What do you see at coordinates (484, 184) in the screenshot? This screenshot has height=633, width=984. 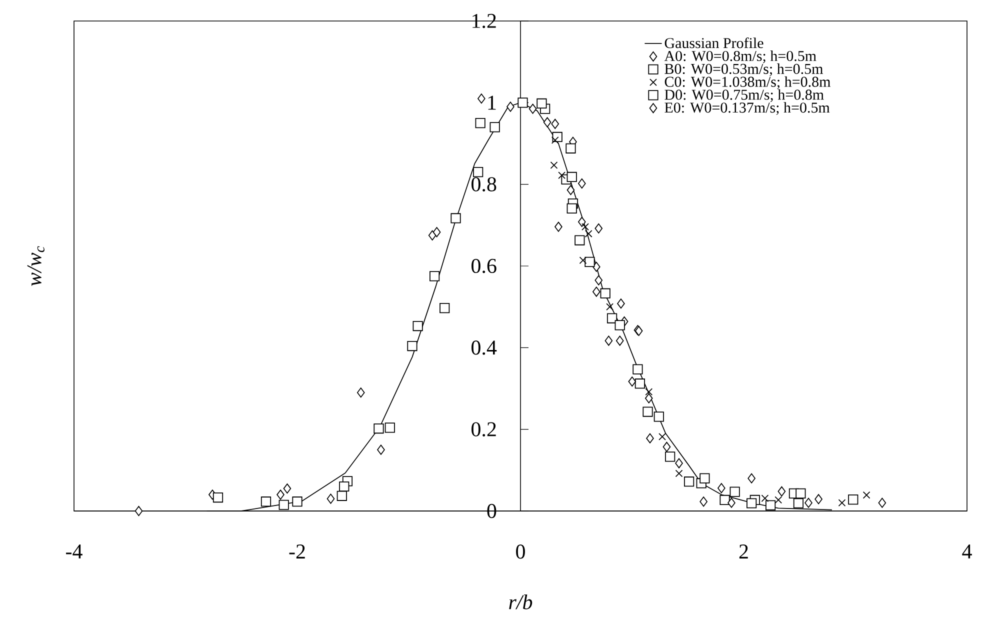 I see `y-tick-label: 0.8` at bounding box center [484, 184].